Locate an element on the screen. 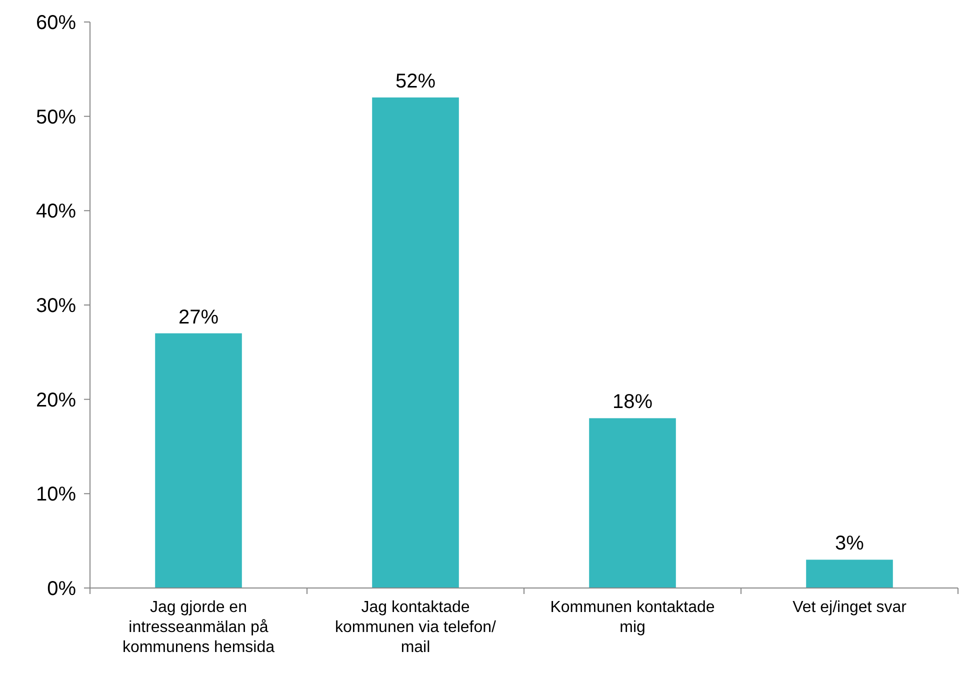  y-tick-label: 40% is located at coordinates (56, 211).